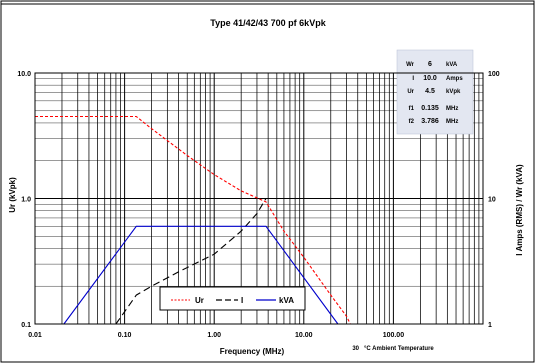 The height and width of the screenshot is (363, 535). What do you see at coordinates (394, 335) in the screenshot?
I see `x-tick-label: 100.00` at bounding box center [394, 335].